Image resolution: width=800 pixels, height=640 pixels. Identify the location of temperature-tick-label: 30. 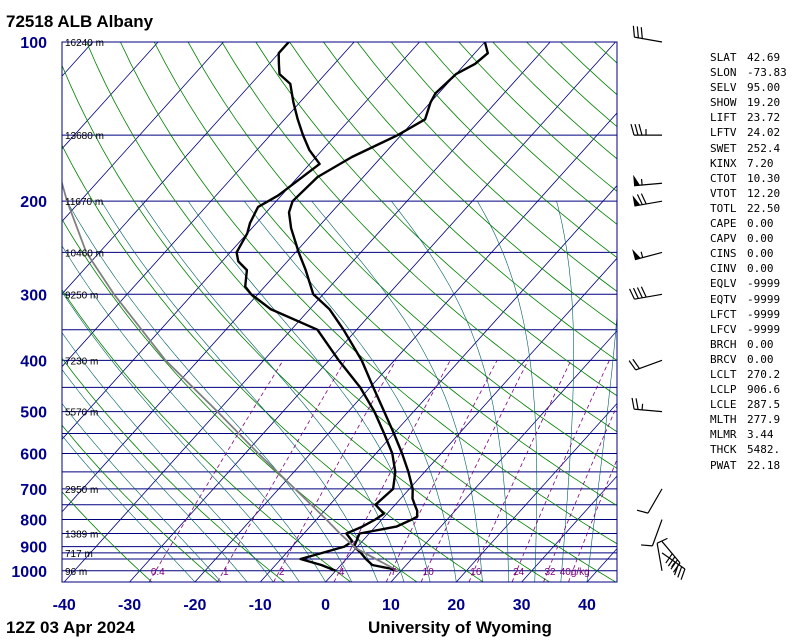
(522, 605).